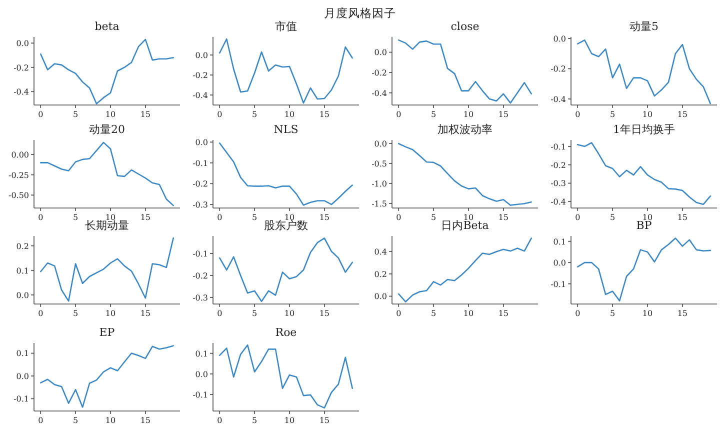 The width and height of the screenshot is (720, 432). Describe the element at coordinates (465, 225) in the screenshot. I see `chart-title: 日内Beta` at that location.